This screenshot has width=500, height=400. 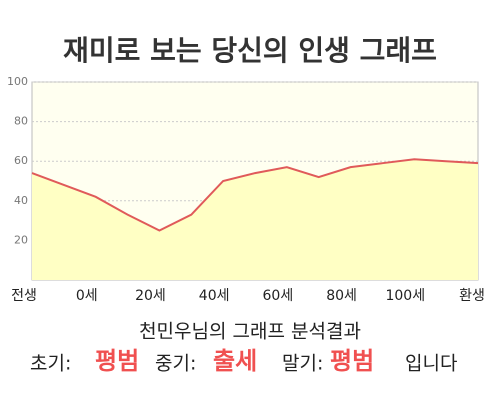 I want to click on late-result: 평범, so click(x=352, y=361).